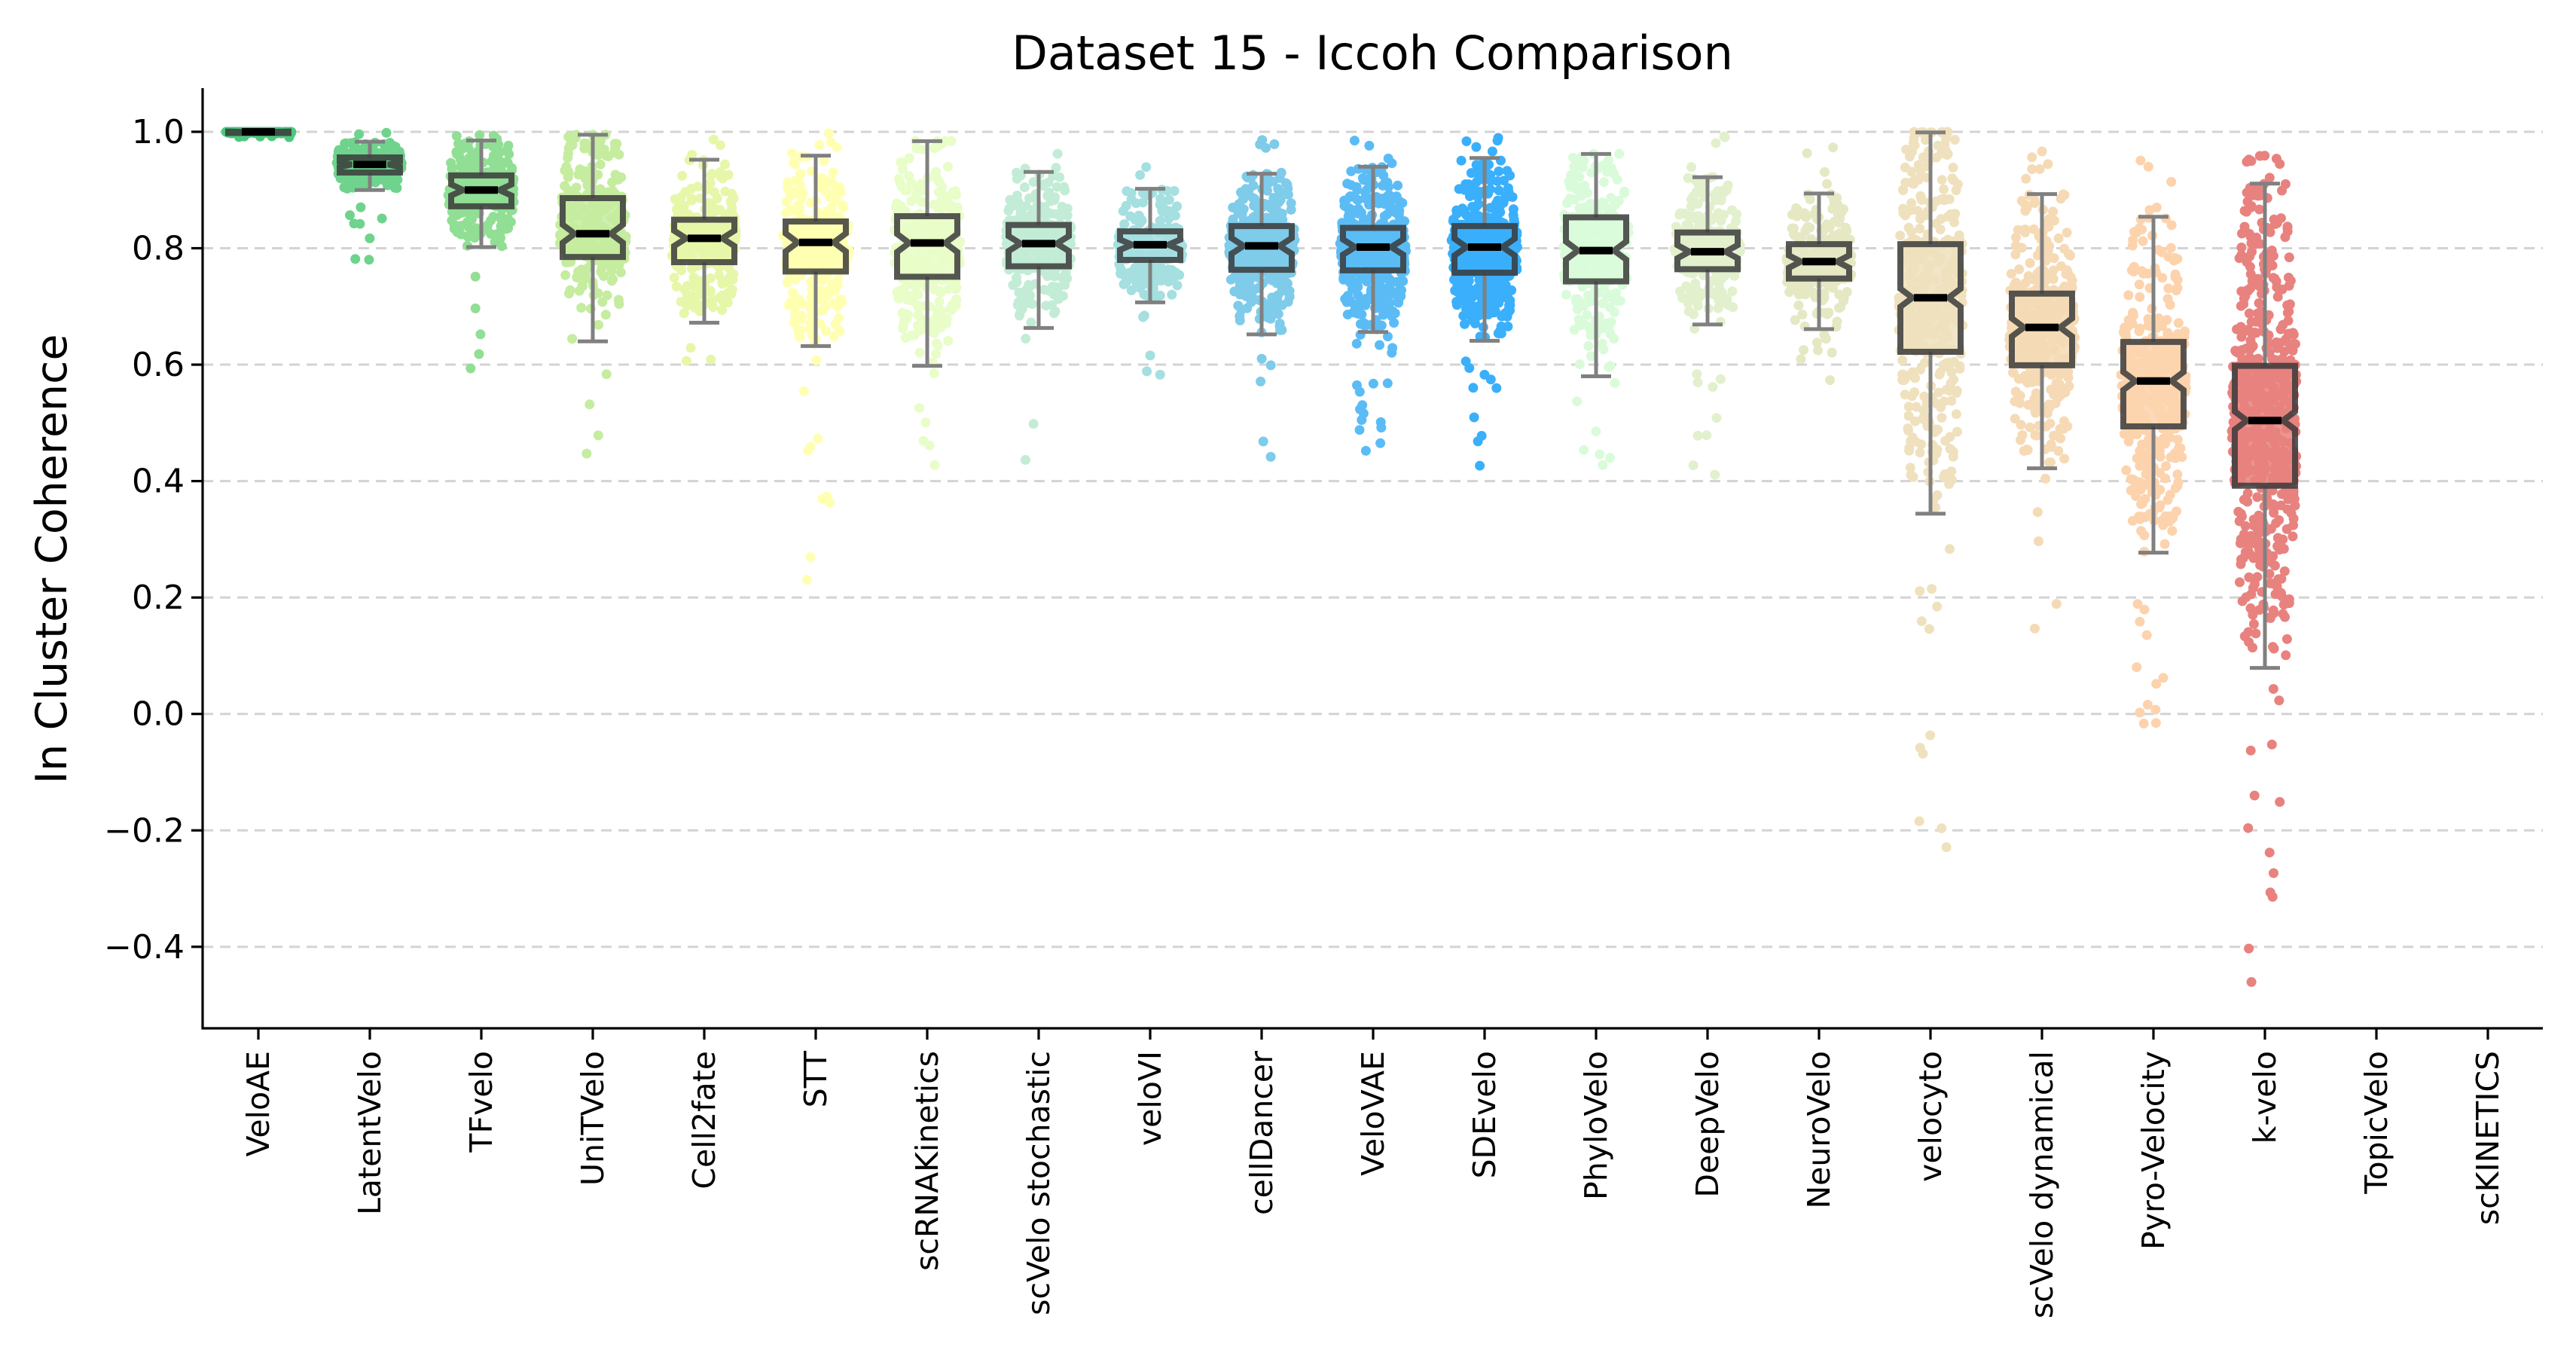 This screenshot has width=2576, height=1356. What do you see at coordinates (158, 482) in the screenshot?
I see `y-tick-label: 0.4` at bounding box center [158, 482].